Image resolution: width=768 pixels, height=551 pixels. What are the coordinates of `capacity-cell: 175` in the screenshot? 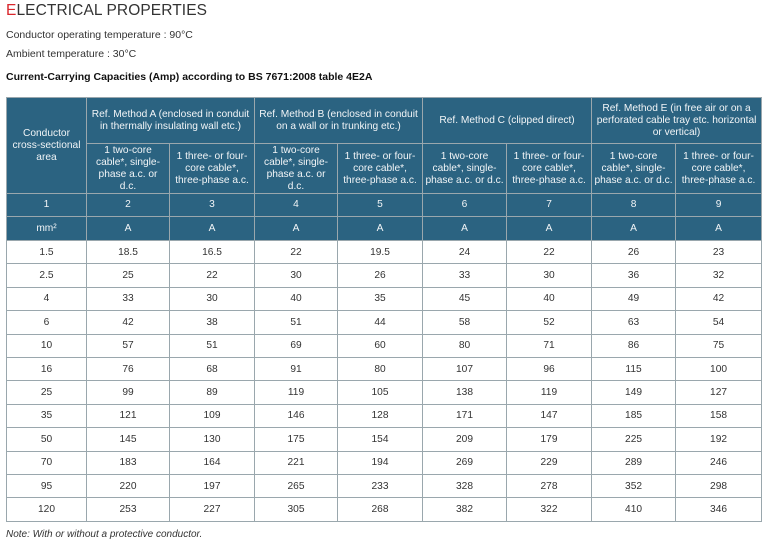 It's located at (296, 439).